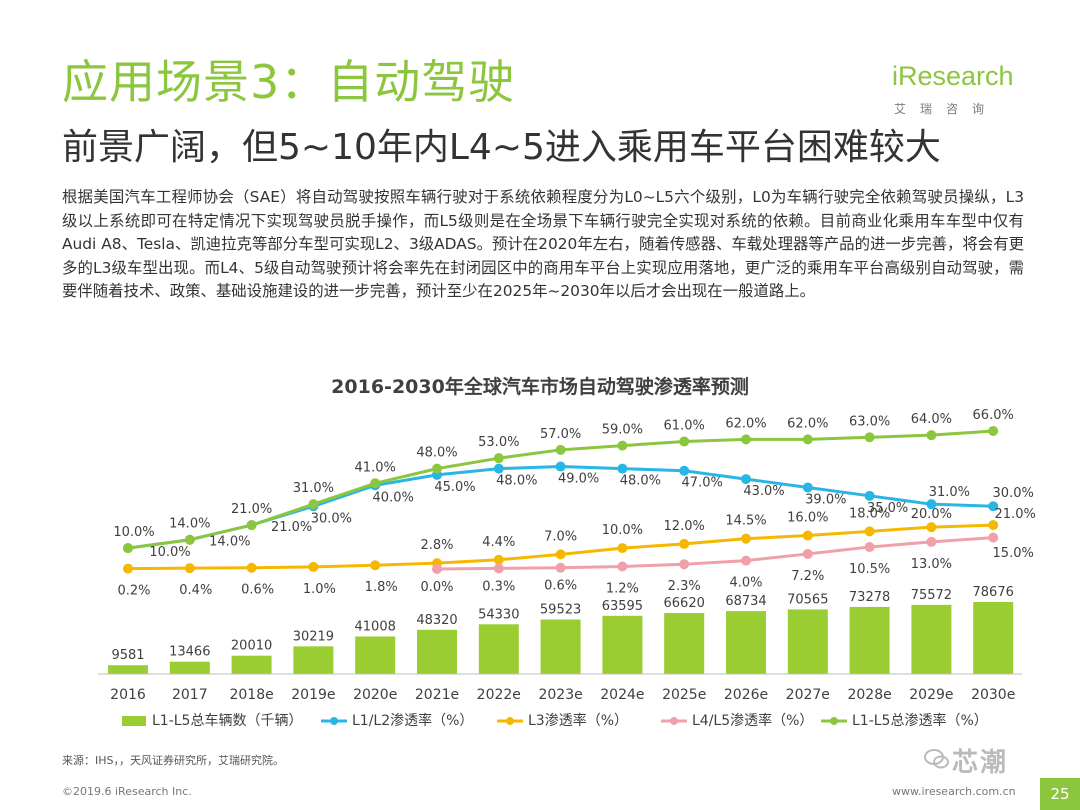 The width and height of the screenshot is (1080, 810). What do you see at coordinates (319, 589) in the screenshot?
I see `data-label: 1.0%` at bounding box center [319, 589].